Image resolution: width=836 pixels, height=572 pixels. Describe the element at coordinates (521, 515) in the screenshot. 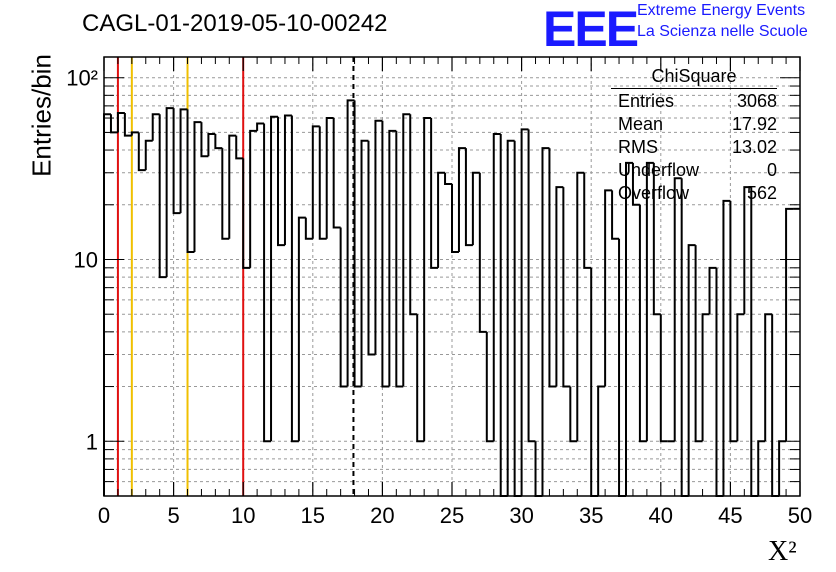

I see `x-tick-label: 30` at that location.